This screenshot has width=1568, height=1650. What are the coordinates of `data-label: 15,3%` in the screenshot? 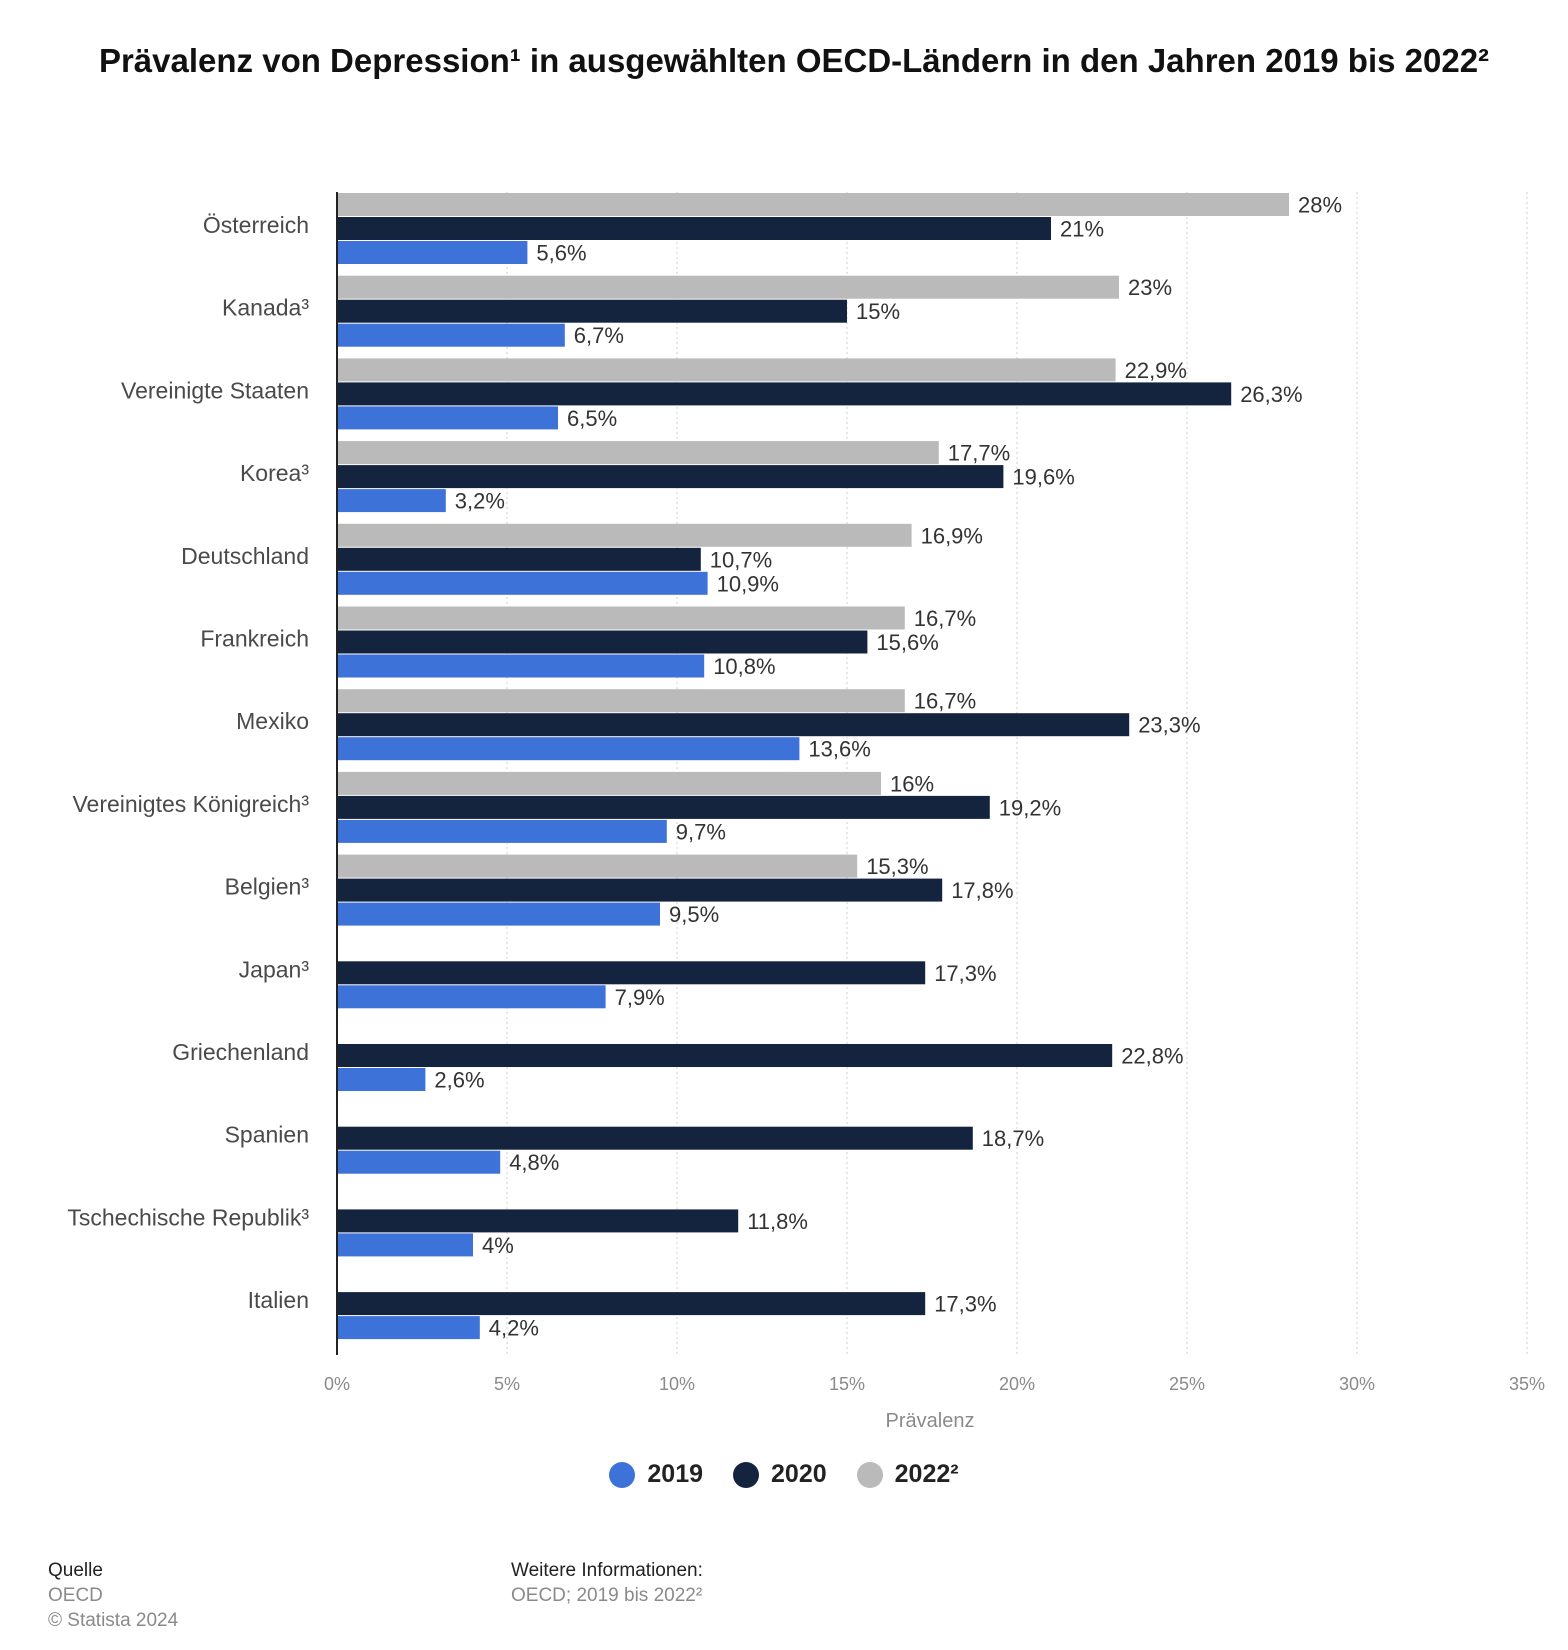 It's located at (897, 866).